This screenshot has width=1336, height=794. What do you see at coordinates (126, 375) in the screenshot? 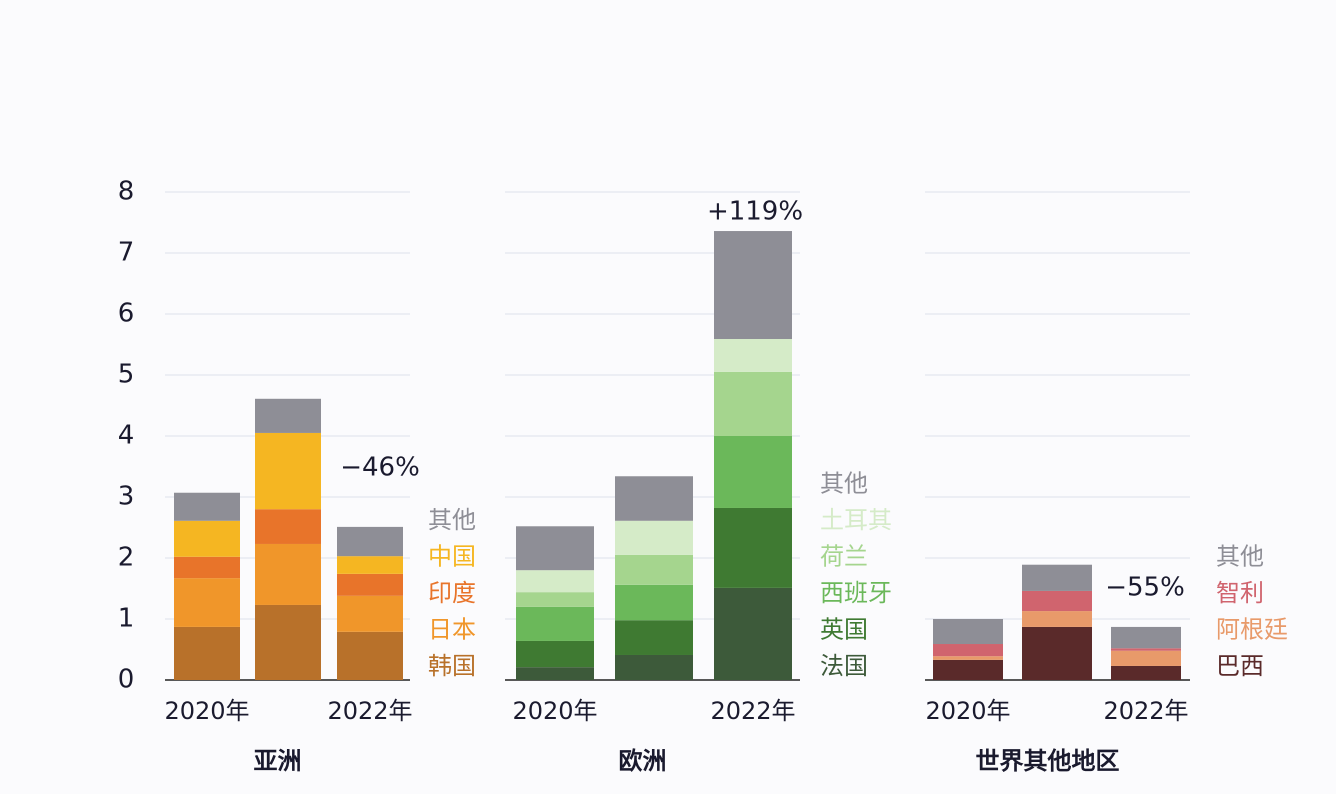
I see `y-tick-label: 5` at bounding box center [126, 375].